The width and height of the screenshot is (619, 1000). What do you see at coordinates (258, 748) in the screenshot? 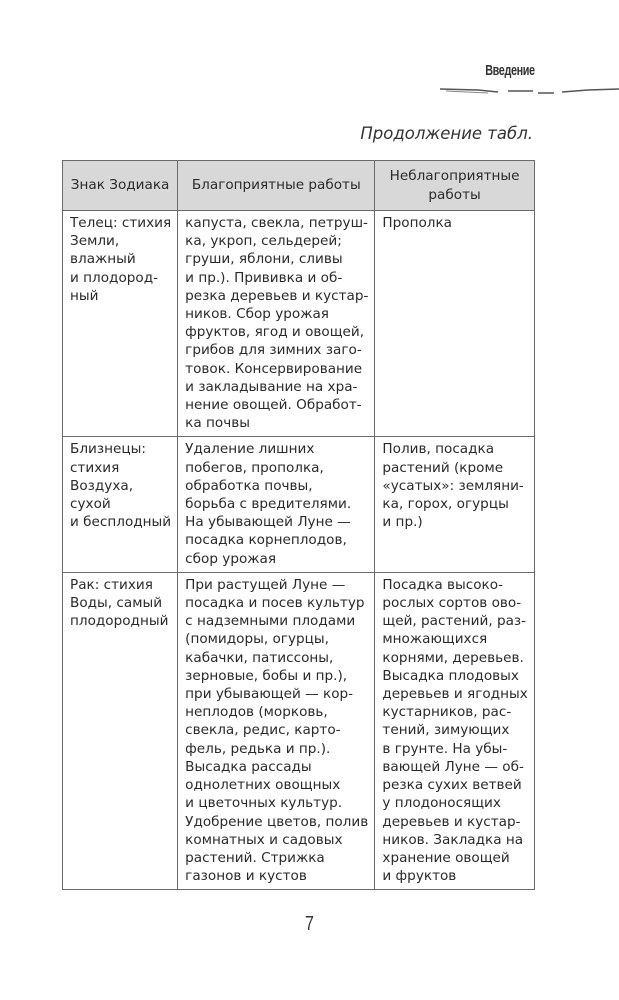
I see `cell-line: фель, редька и пр.).` at bounding box center [258, 748].